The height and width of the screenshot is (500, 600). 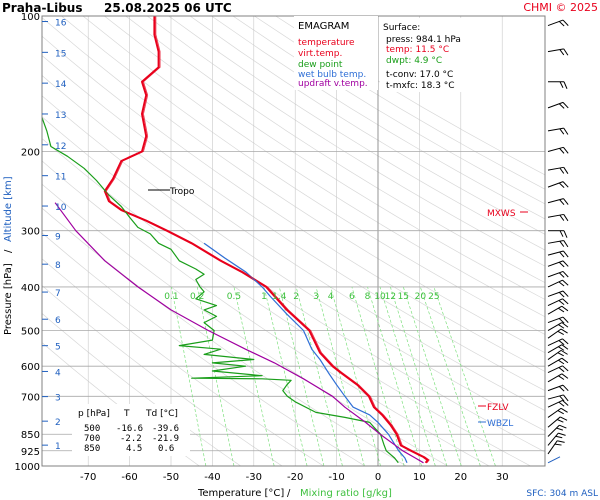 I want to click on fzlv-label: FZLV, so click(x=498, y=408).